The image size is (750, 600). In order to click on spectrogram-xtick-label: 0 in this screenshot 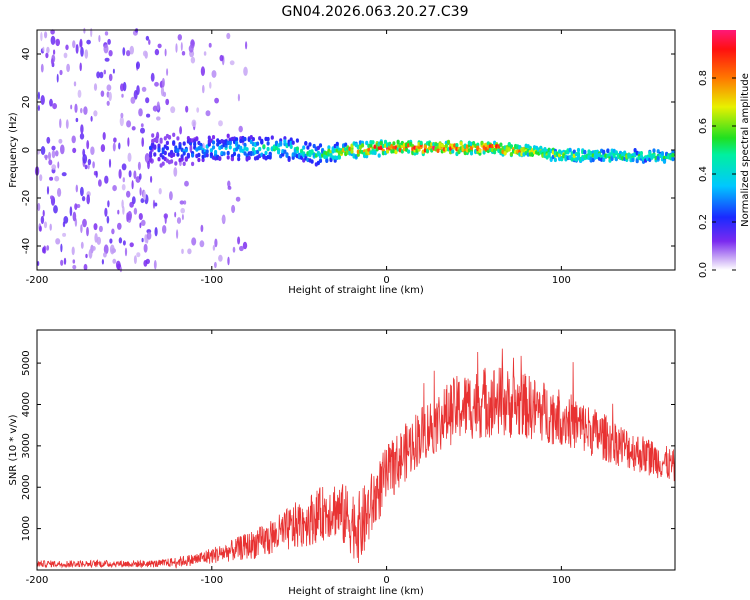, I will do `click(386, 280)`.